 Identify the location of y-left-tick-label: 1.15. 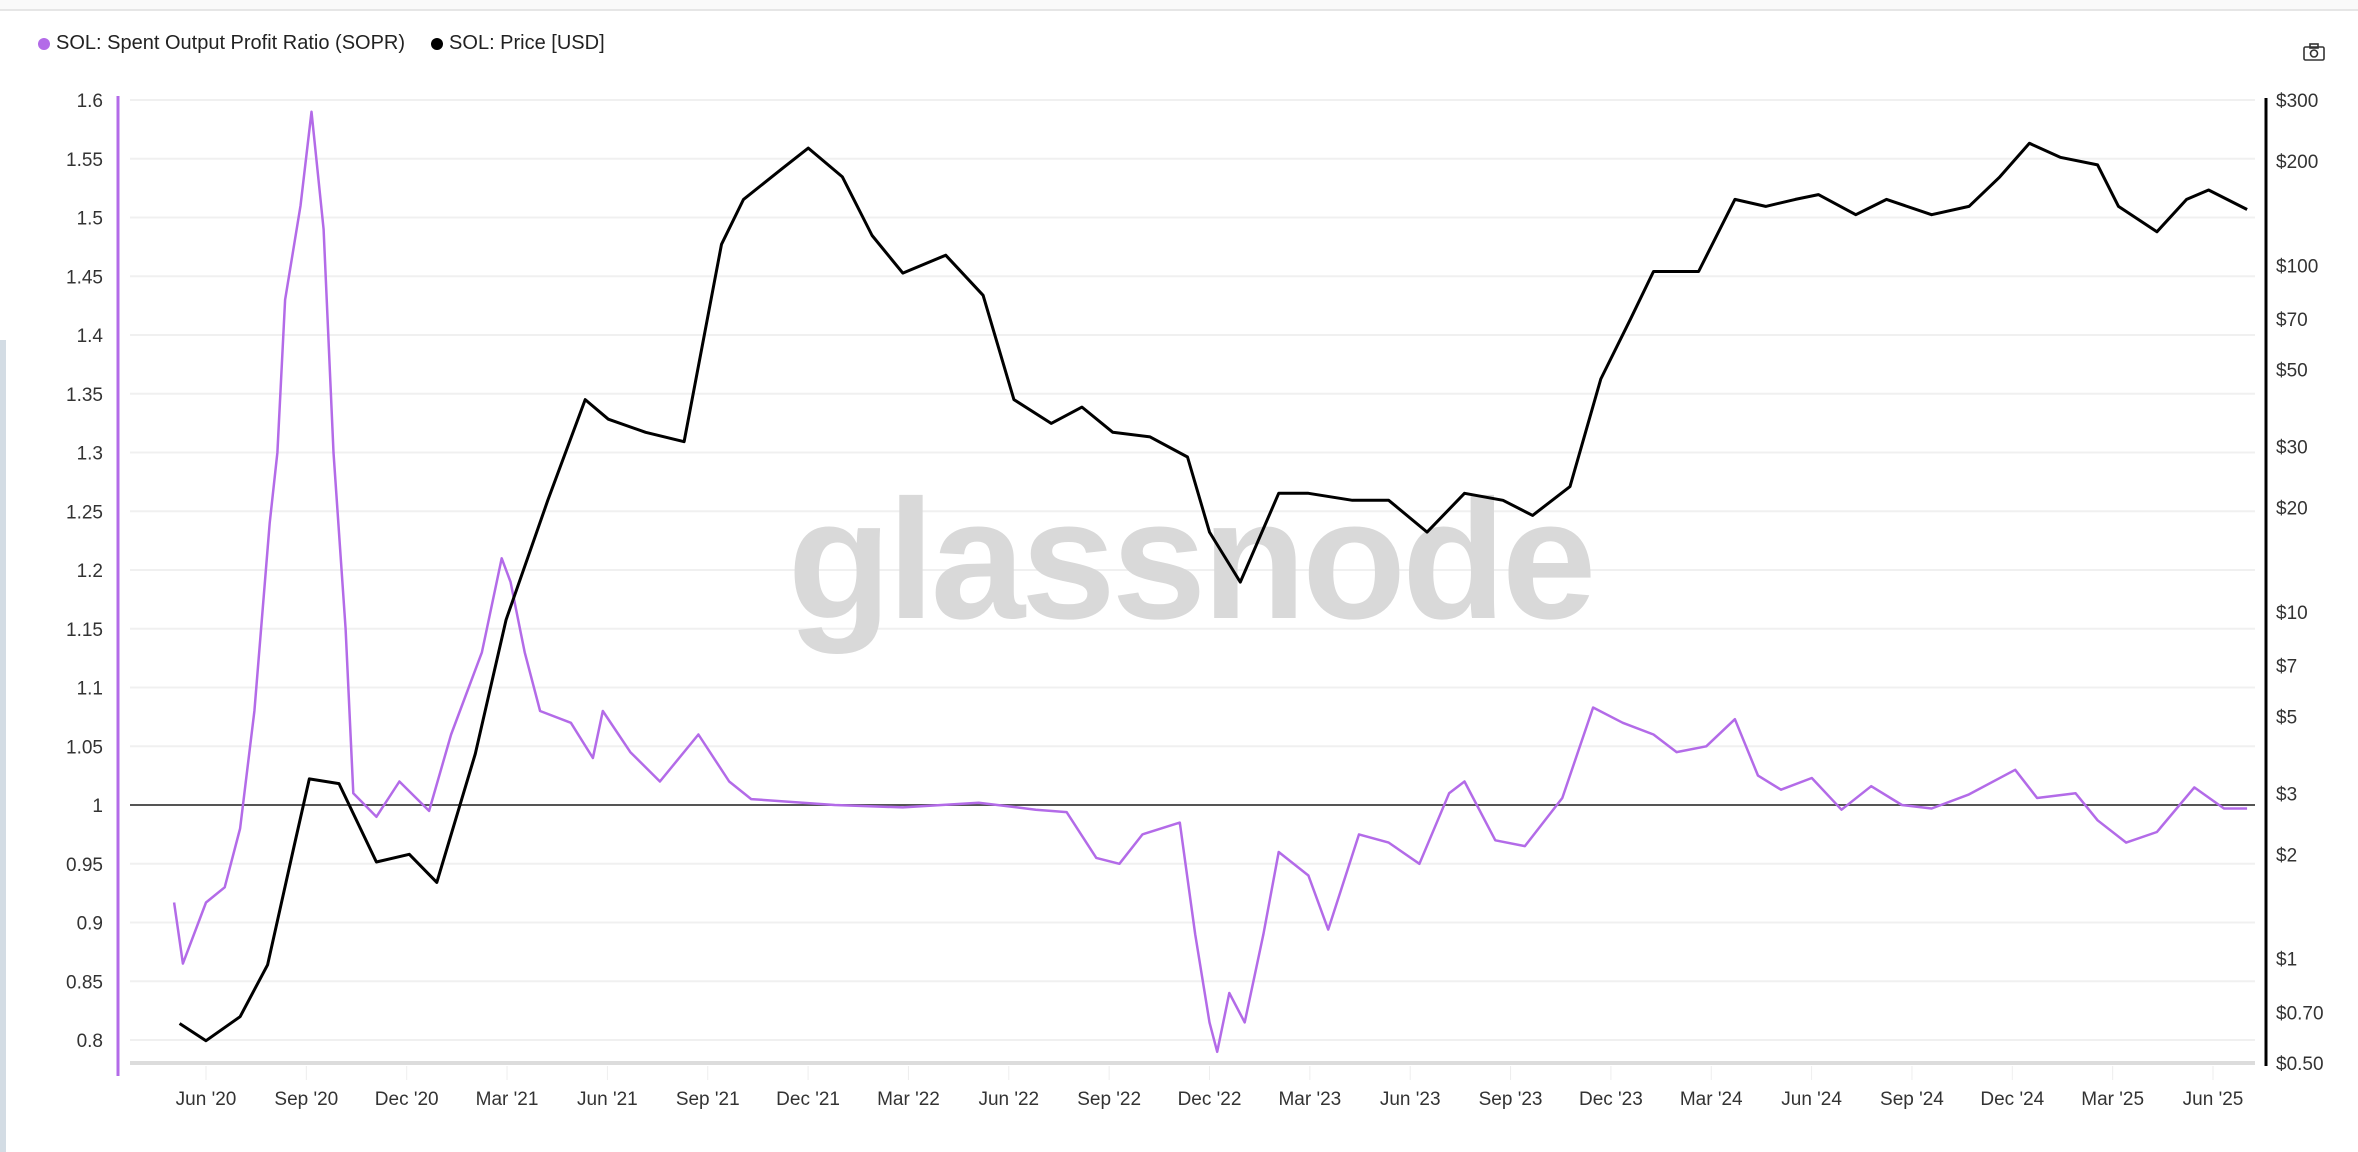
(84, 630).